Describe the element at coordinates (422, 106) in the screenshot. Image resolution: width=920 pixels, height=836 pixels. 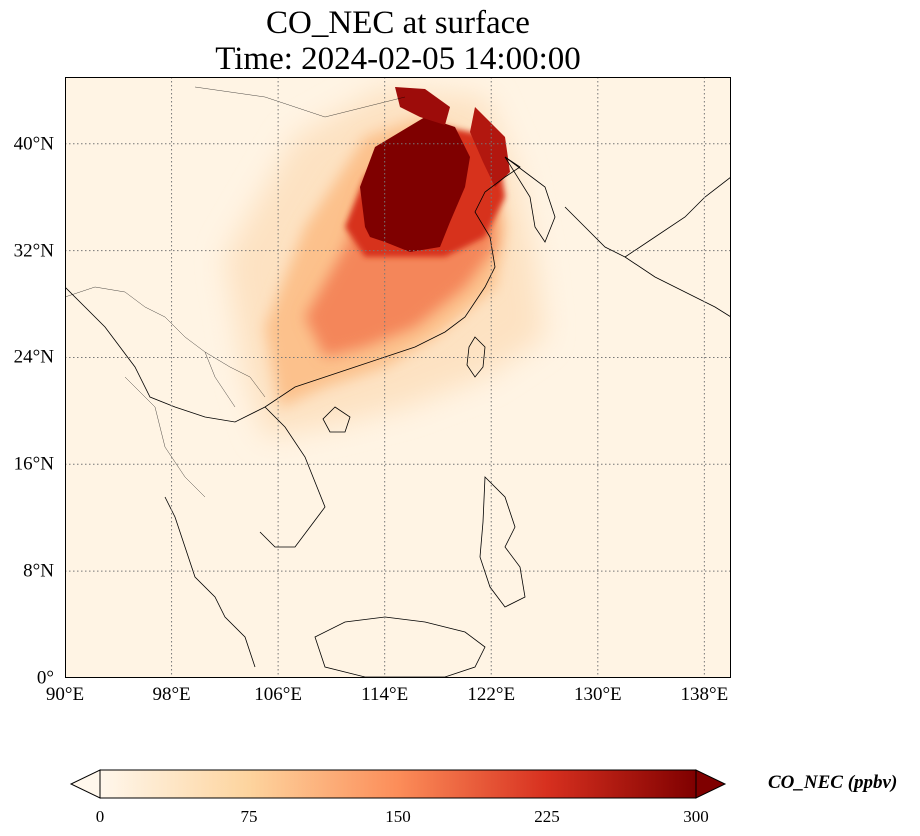
I see `plume-streak` at that location.